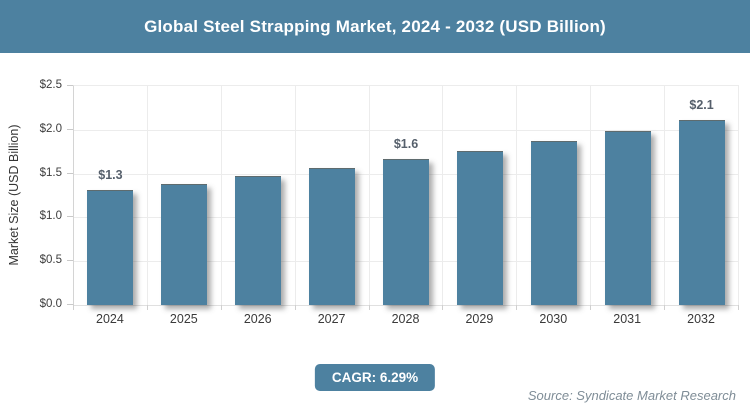 The width and height of the screenshot is (750, 417). I want to click on y-tick-label: $2.5, so click(50, 85).